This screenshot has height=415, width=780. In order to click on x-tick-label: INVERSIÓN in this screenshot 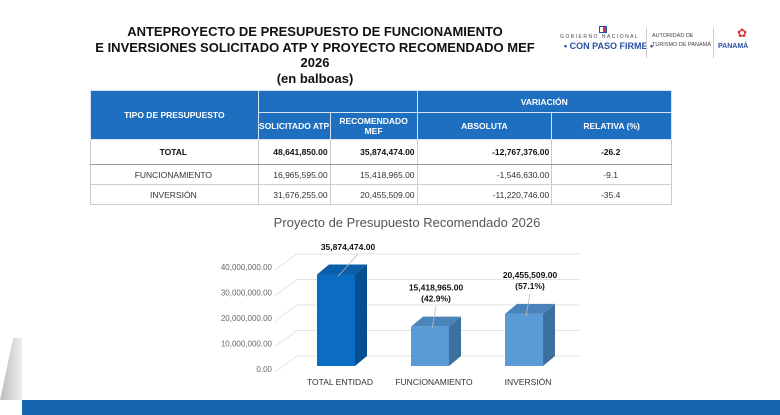, I will do `click(528, 382)`.